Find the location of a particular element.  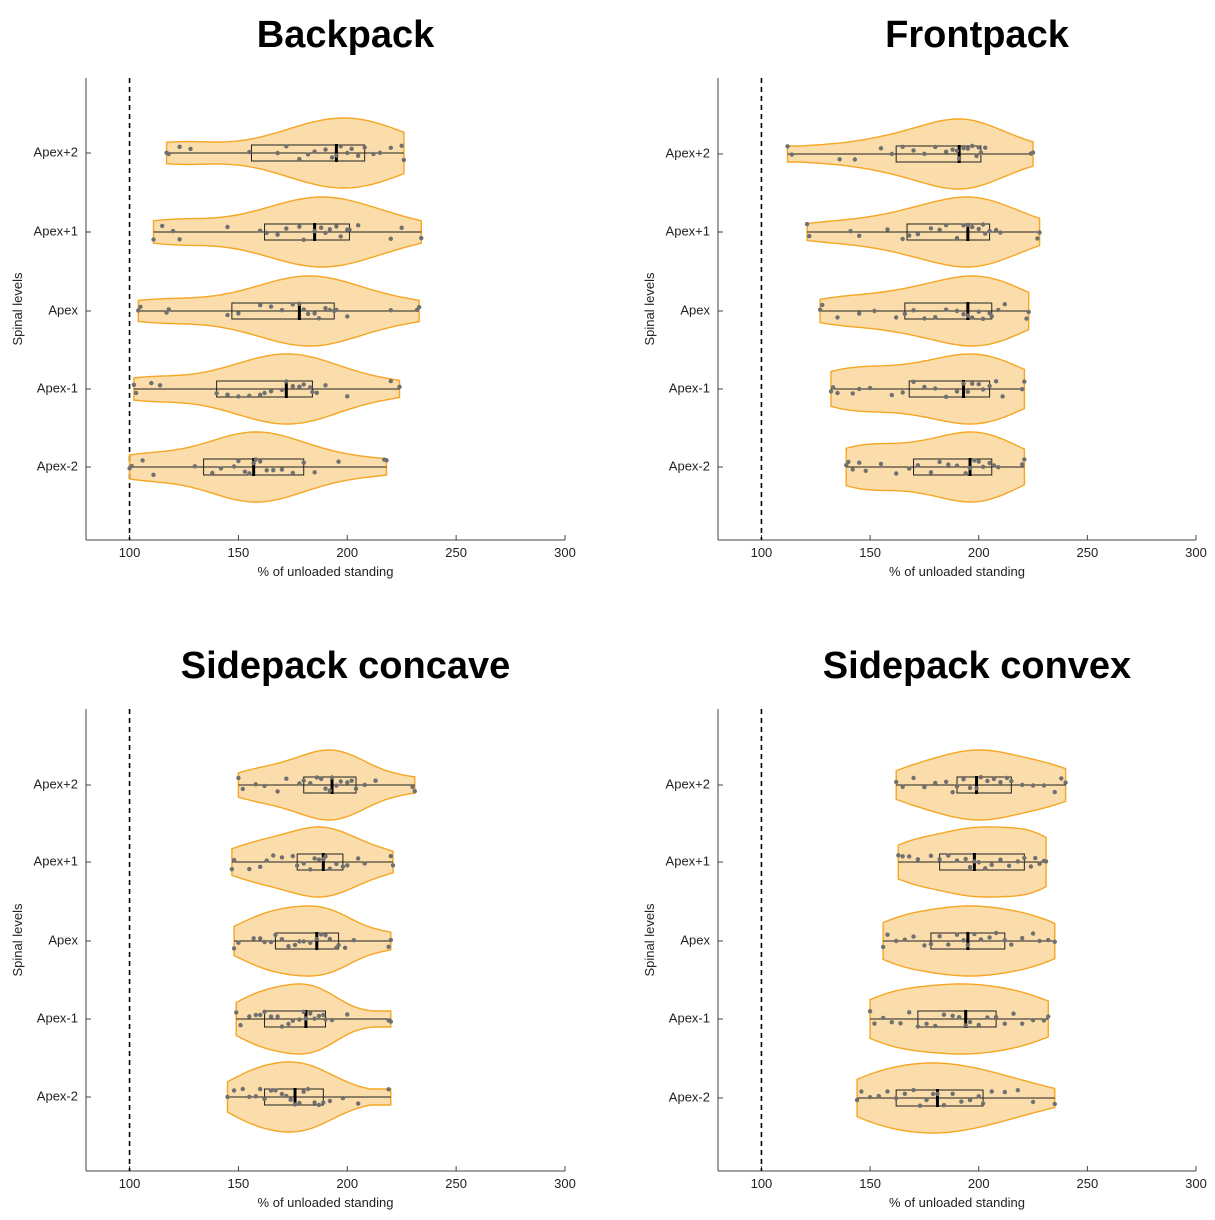

x-tick-label: 250 is located at coordinates (456, 552).